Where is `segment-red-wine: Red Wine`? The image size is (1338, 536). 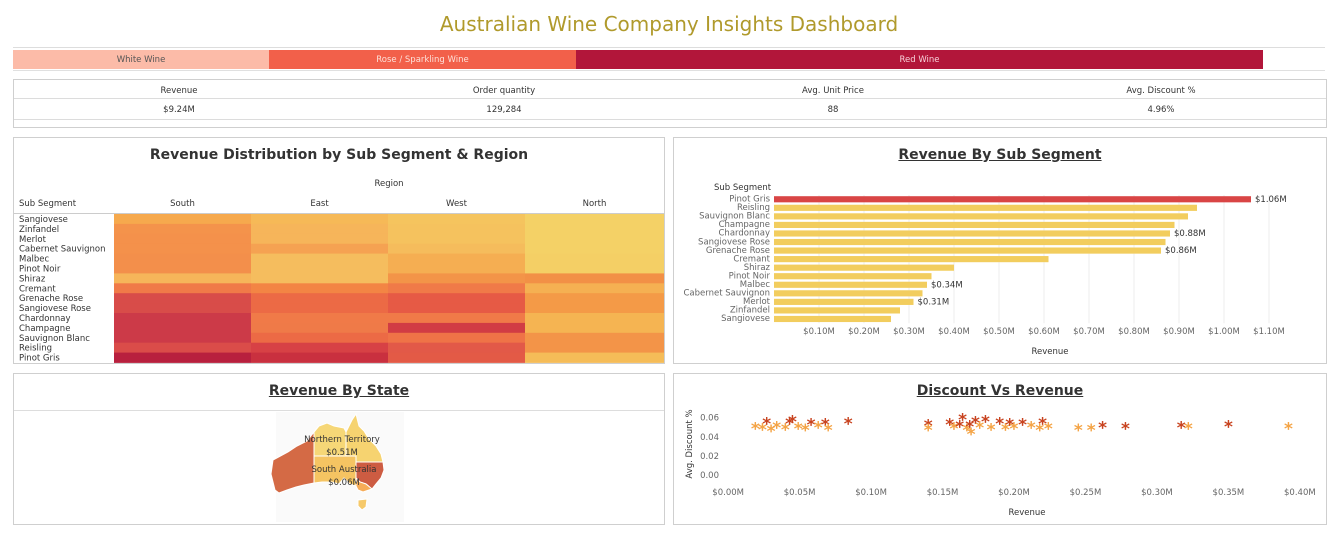 segment-red-wine: Red Wine is located at coordinates (919, 59).